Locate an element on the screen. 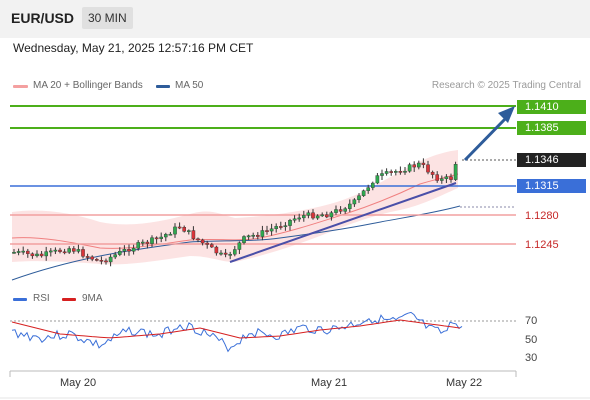 This screenshot has width=590, height=400. price-label-1385: 1.1385 is located at coordinates (551, 128).